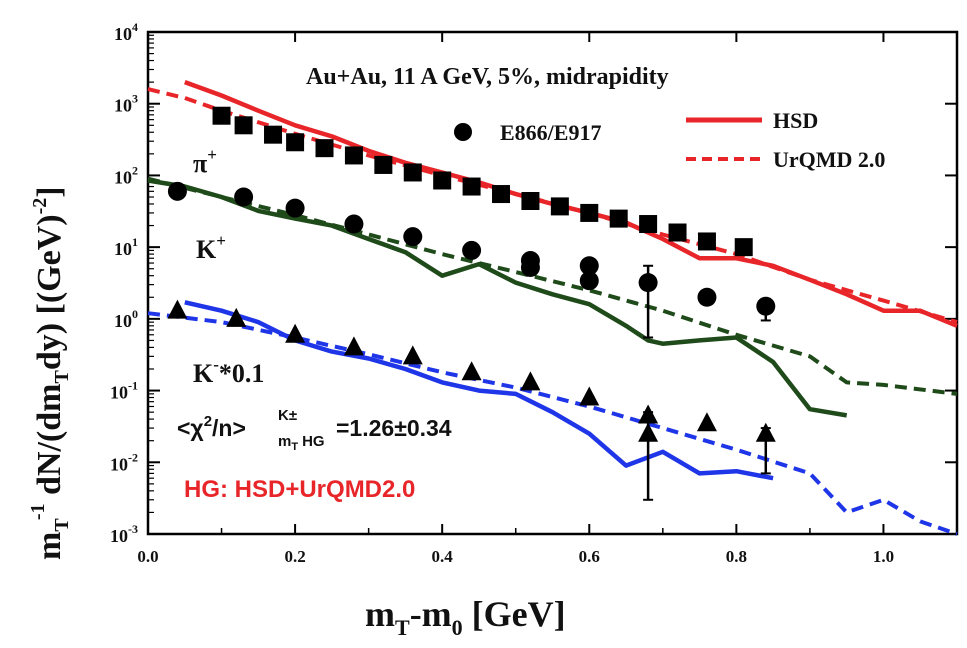 The image size is (967, 648). I want to click on y-tick-label: 10², so click(126, 175).